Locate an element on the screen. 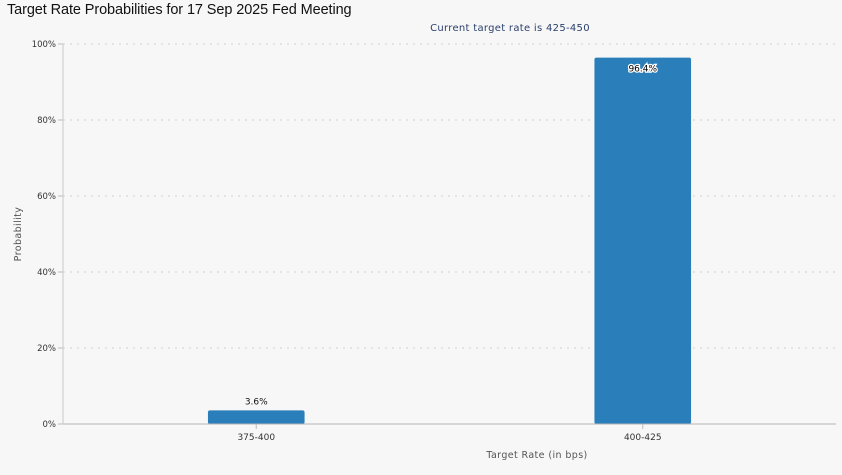 This screenshot has height=475, width=842. y-tick-label: 100% is located at coordinates (44, 45).